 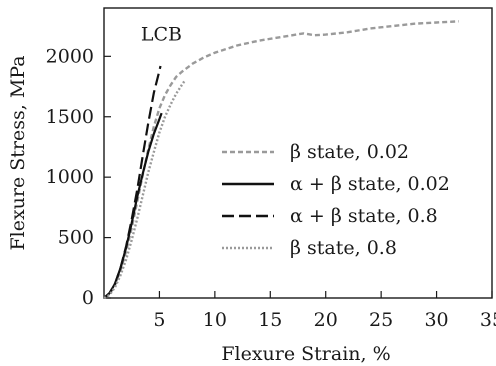 What do you see at coordinates (488, 320) in the screenshot?
I see `x-tick-label: 35` at bounding box center [488, 320].